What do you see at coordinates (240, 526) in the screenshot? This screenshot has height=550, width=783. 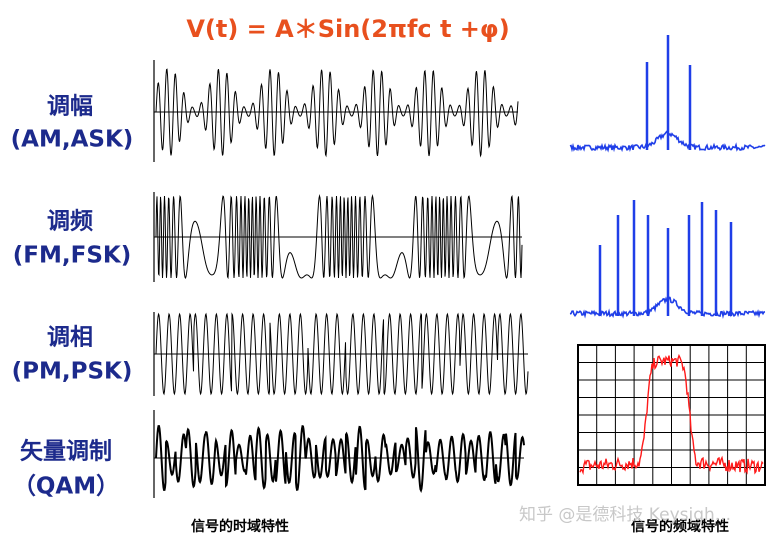 I see `caption-time: 信号的时域特性` at bounding box center [240, 526].